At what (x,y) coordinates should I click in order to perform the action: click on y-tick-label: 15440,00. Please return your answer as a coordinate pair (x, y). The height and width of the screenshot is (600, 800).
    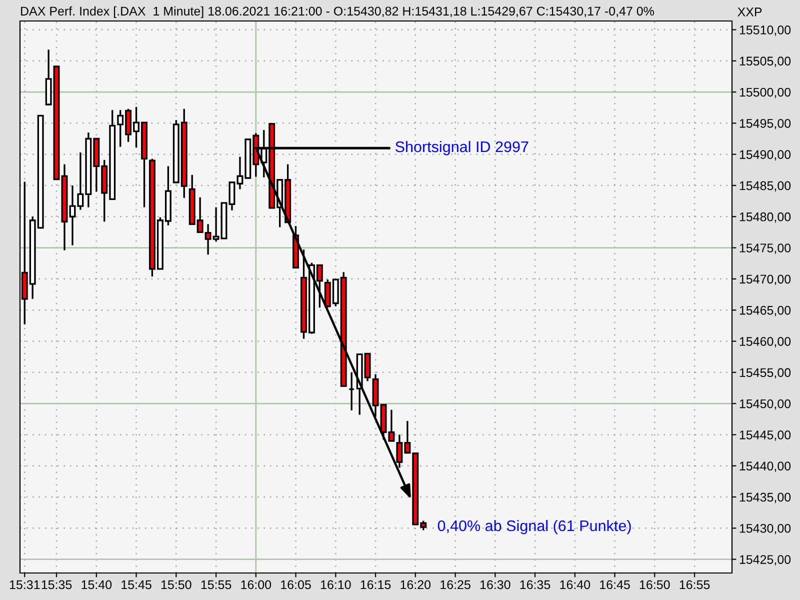
    Looking at the image, I should click on (765, 467).